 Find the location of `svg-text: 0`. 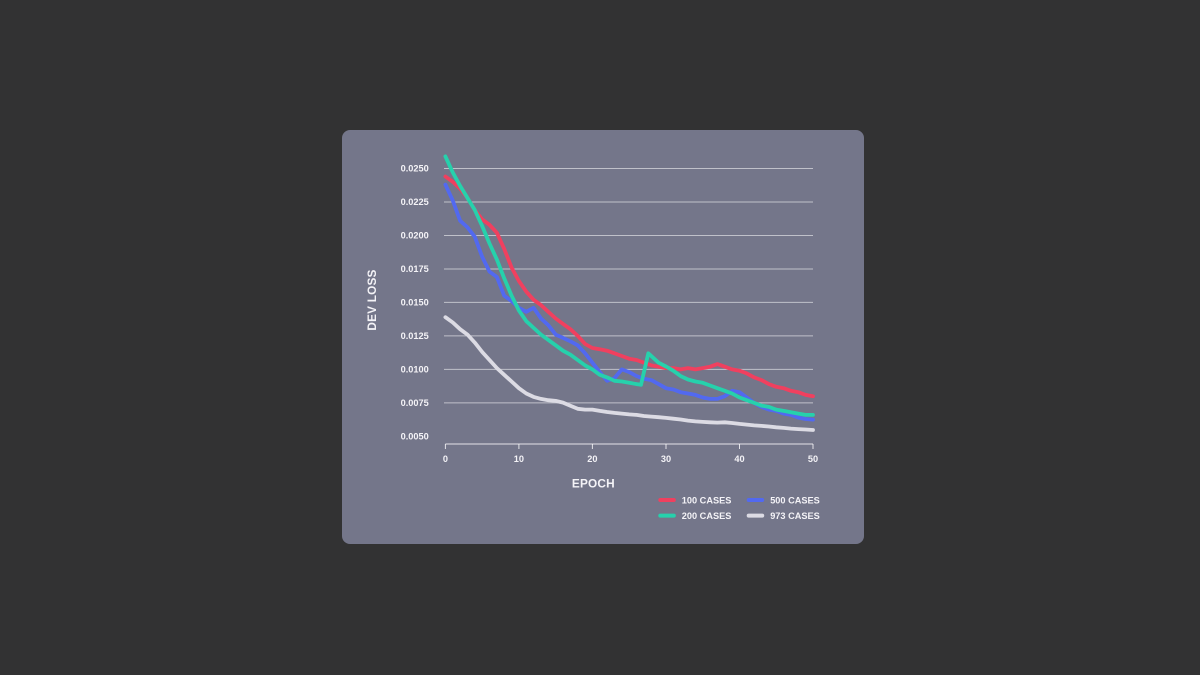

svg-text: 0 is located at coordinates (445, 459).